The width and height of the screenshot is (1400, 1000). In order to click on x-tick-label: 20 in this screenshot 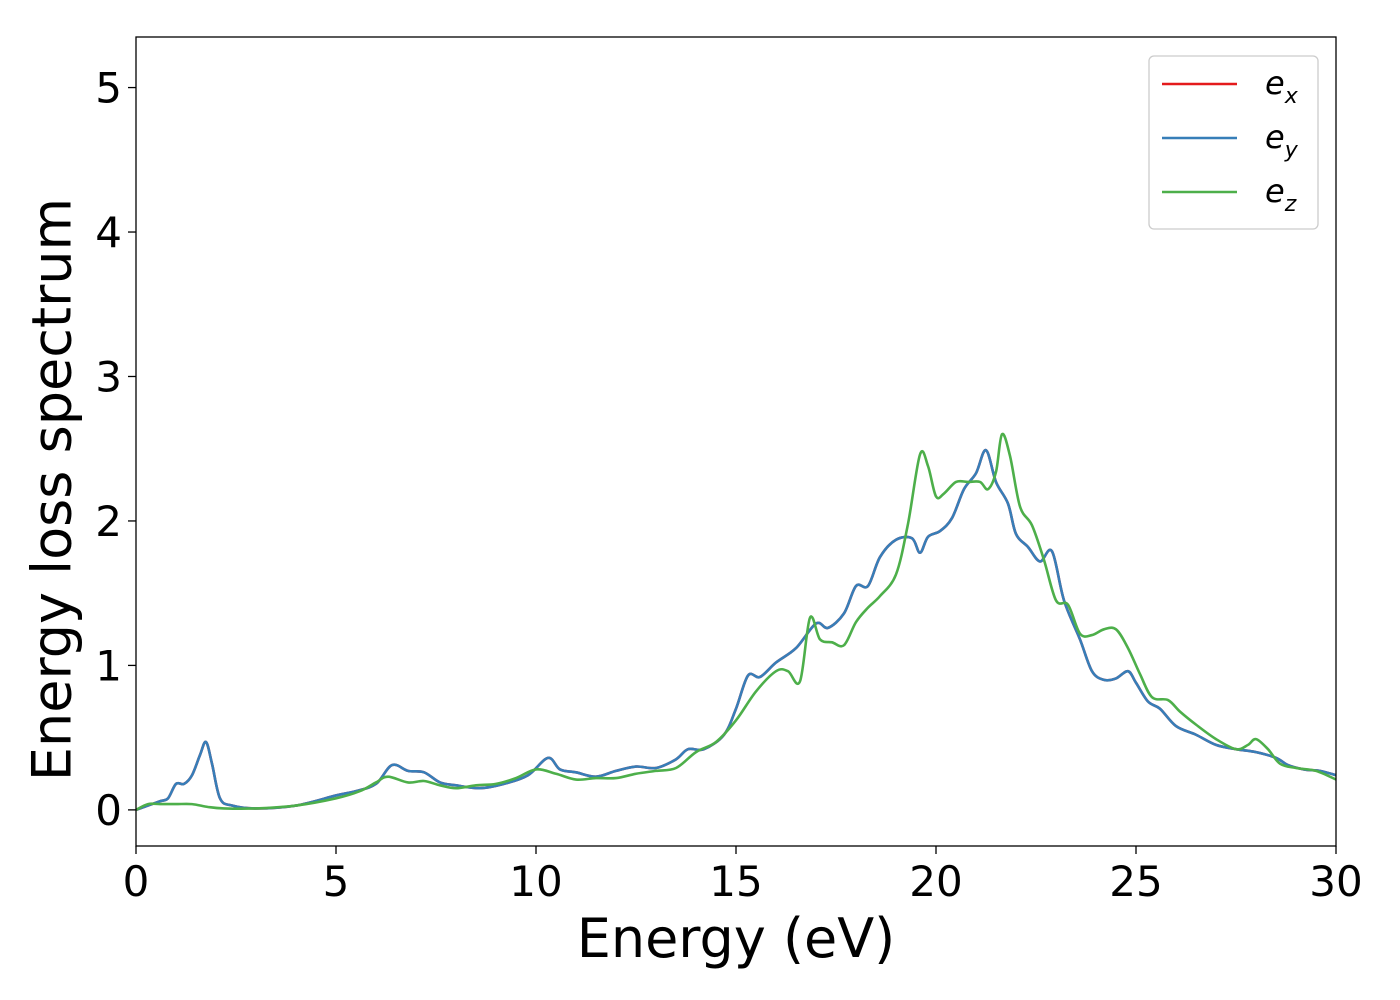, I will do `click(935, 881)`.